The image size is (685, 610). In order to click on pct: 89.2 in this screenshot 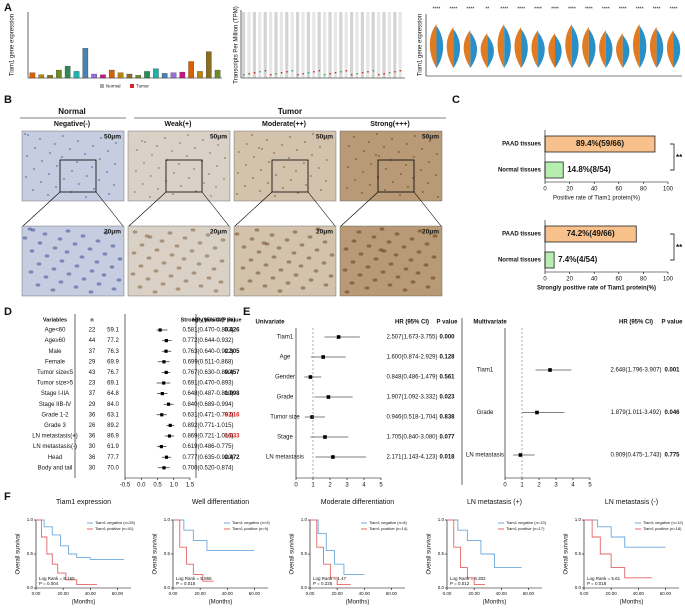, I will do `click(113, 426)`.